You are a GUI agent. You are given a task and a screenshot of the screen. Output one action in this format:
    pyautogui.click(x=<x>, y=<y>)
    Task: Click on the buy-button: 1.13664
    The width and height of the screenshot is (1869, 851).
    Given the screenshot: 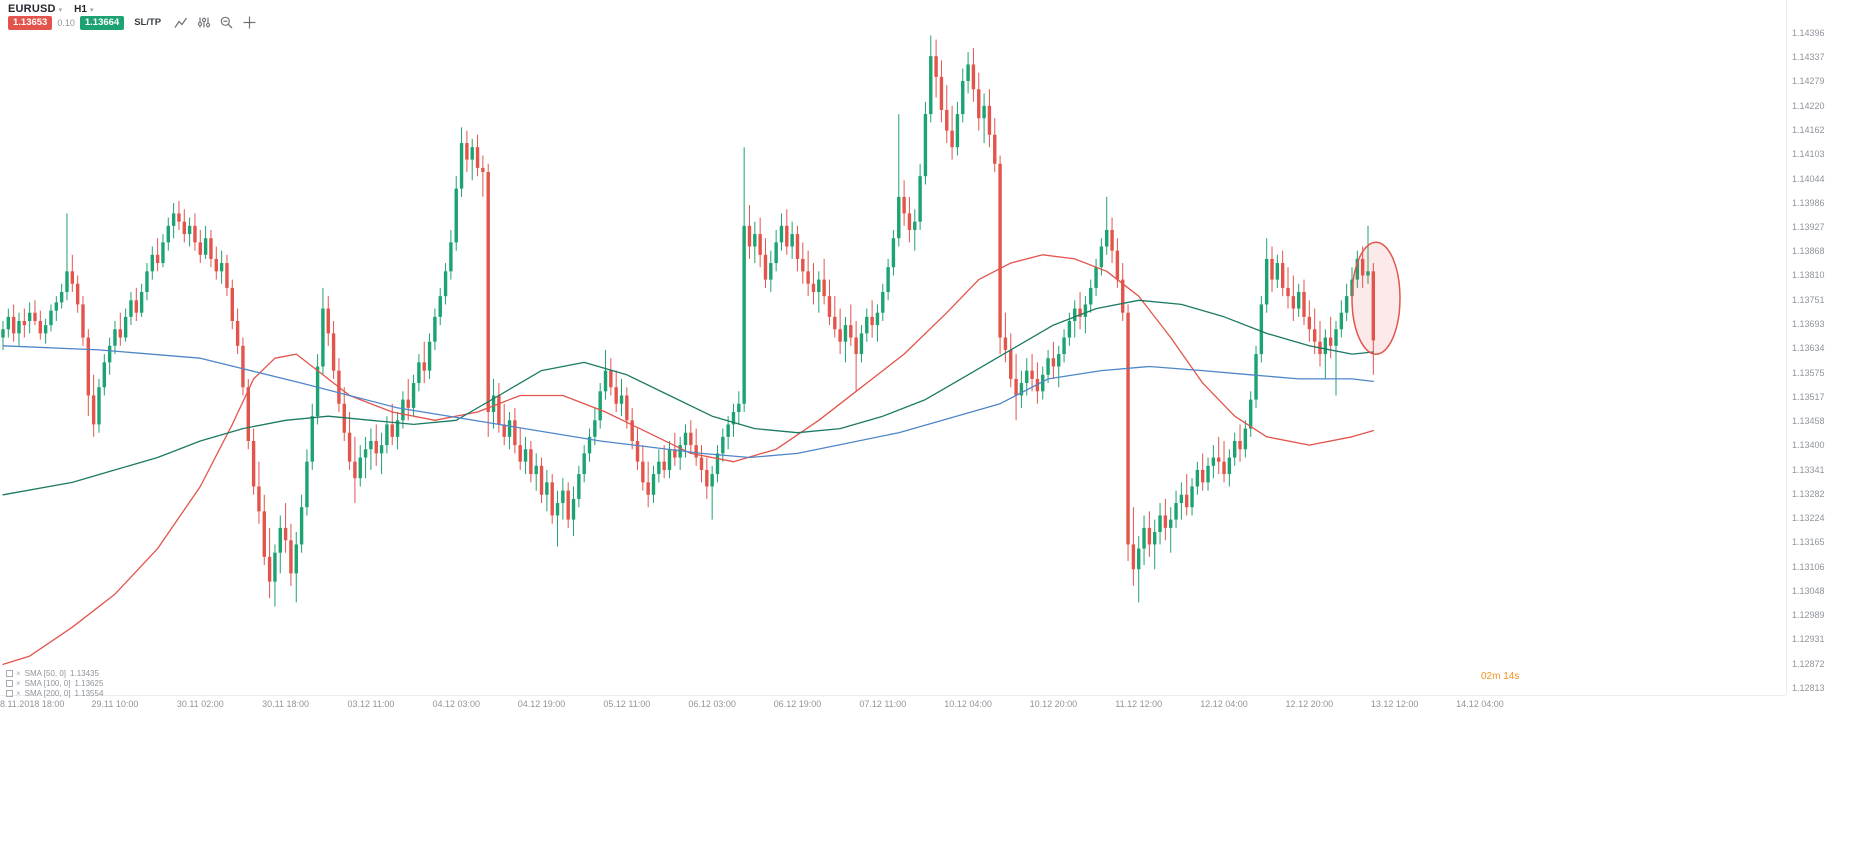 What is the action you would take?
    pyautogui.click(x=102, y=22)
    